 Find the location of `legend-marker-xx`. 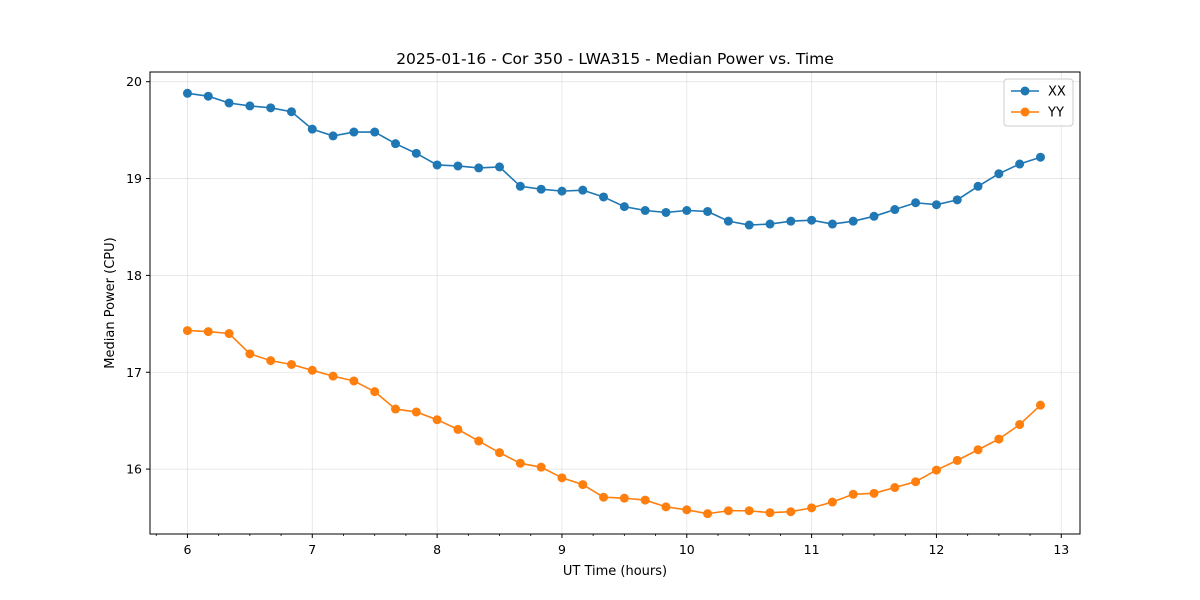

legend-marker-xx is located at coordinates (1025, 91).